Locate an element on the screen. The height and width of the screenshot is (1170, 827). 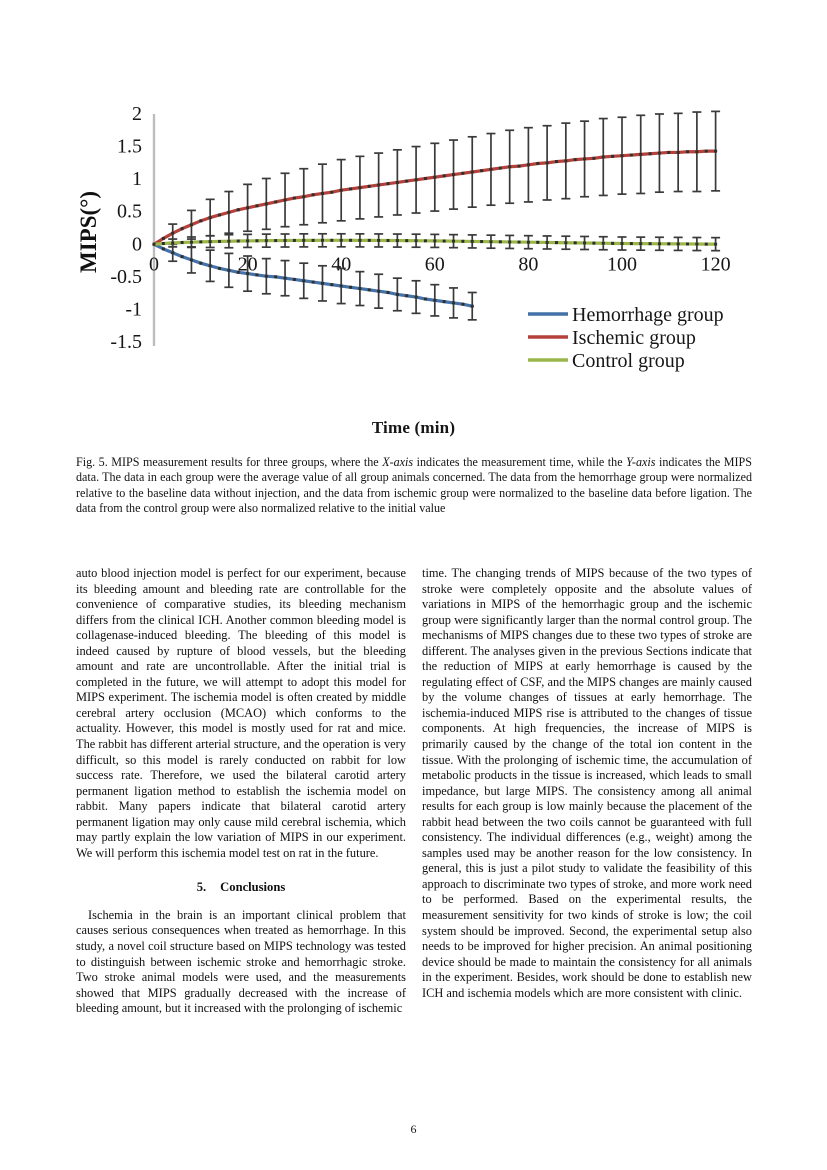
section-number: 5. is located at coordinates (201, 887).